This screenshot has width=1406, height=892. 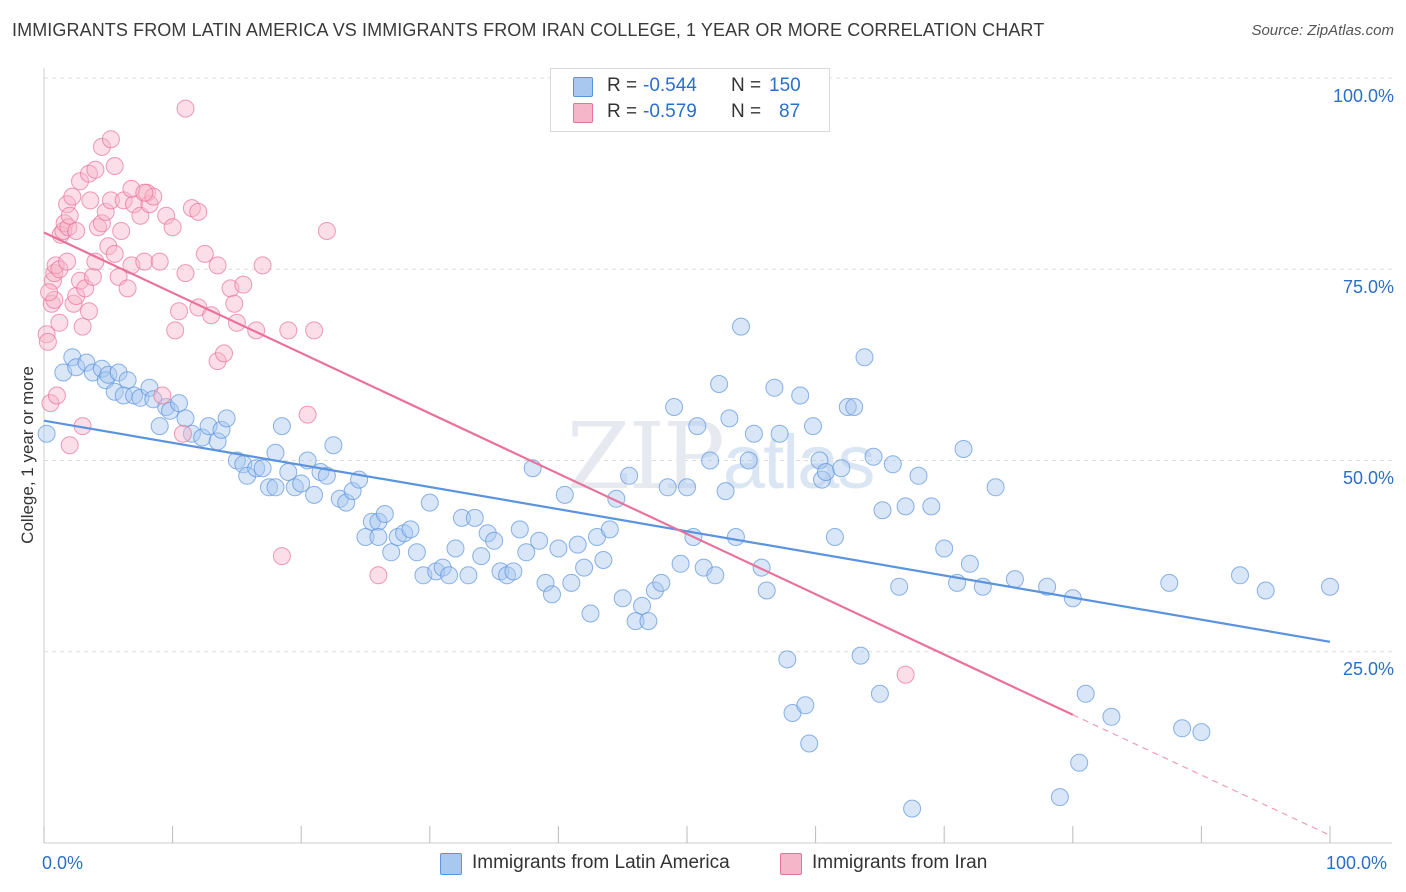 What do you see at coordinates (1368, 669) in the screenshot?
I see `y-tick-25: 25.0%` at bounding box center [1368, 669].